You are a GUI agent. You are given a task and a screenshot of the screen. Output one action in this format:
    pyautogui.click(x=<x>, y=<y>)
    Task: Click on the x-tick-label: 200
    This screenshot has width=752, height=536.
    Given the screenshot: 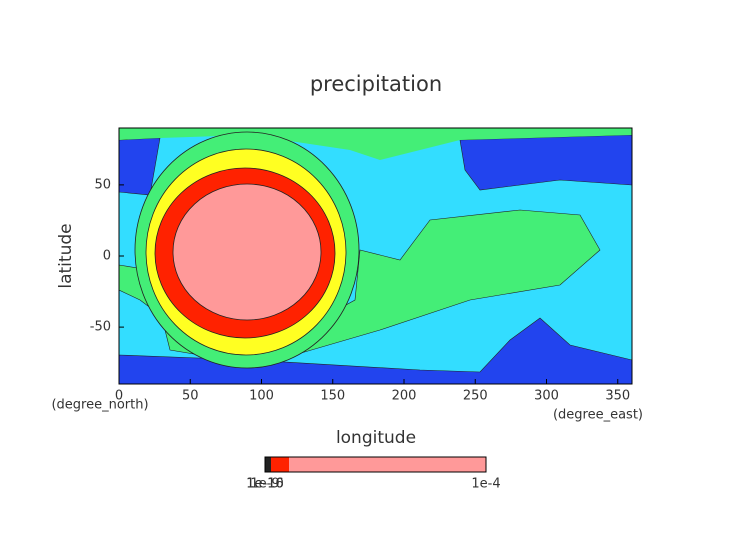 What is the action you would take?
    pyautogui.click(x=404, y=396)
    